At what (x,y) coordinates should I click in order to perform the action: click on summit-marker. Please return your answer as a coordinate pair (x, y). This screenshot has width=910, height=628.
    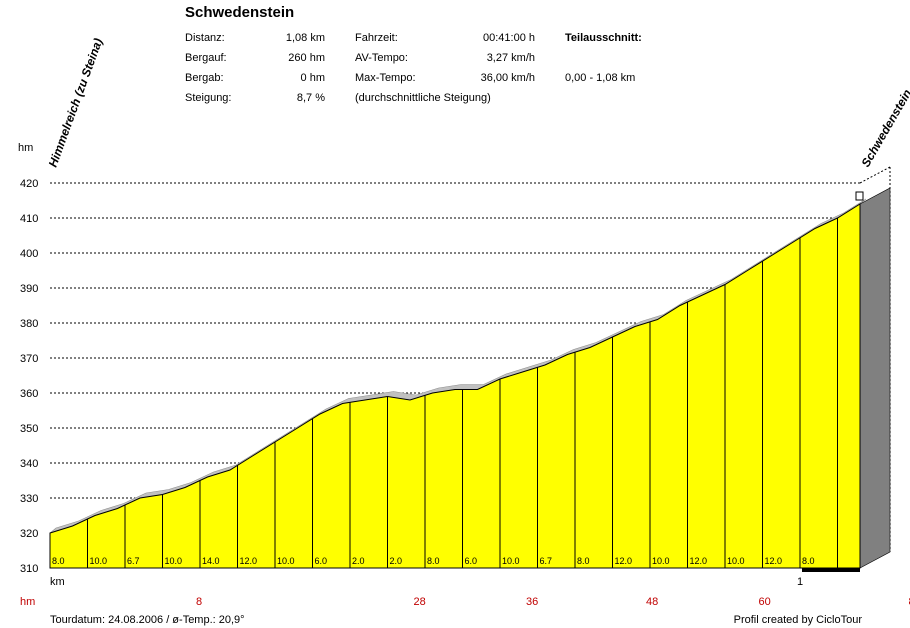
    Looking at the image, I should click on (859, 196).